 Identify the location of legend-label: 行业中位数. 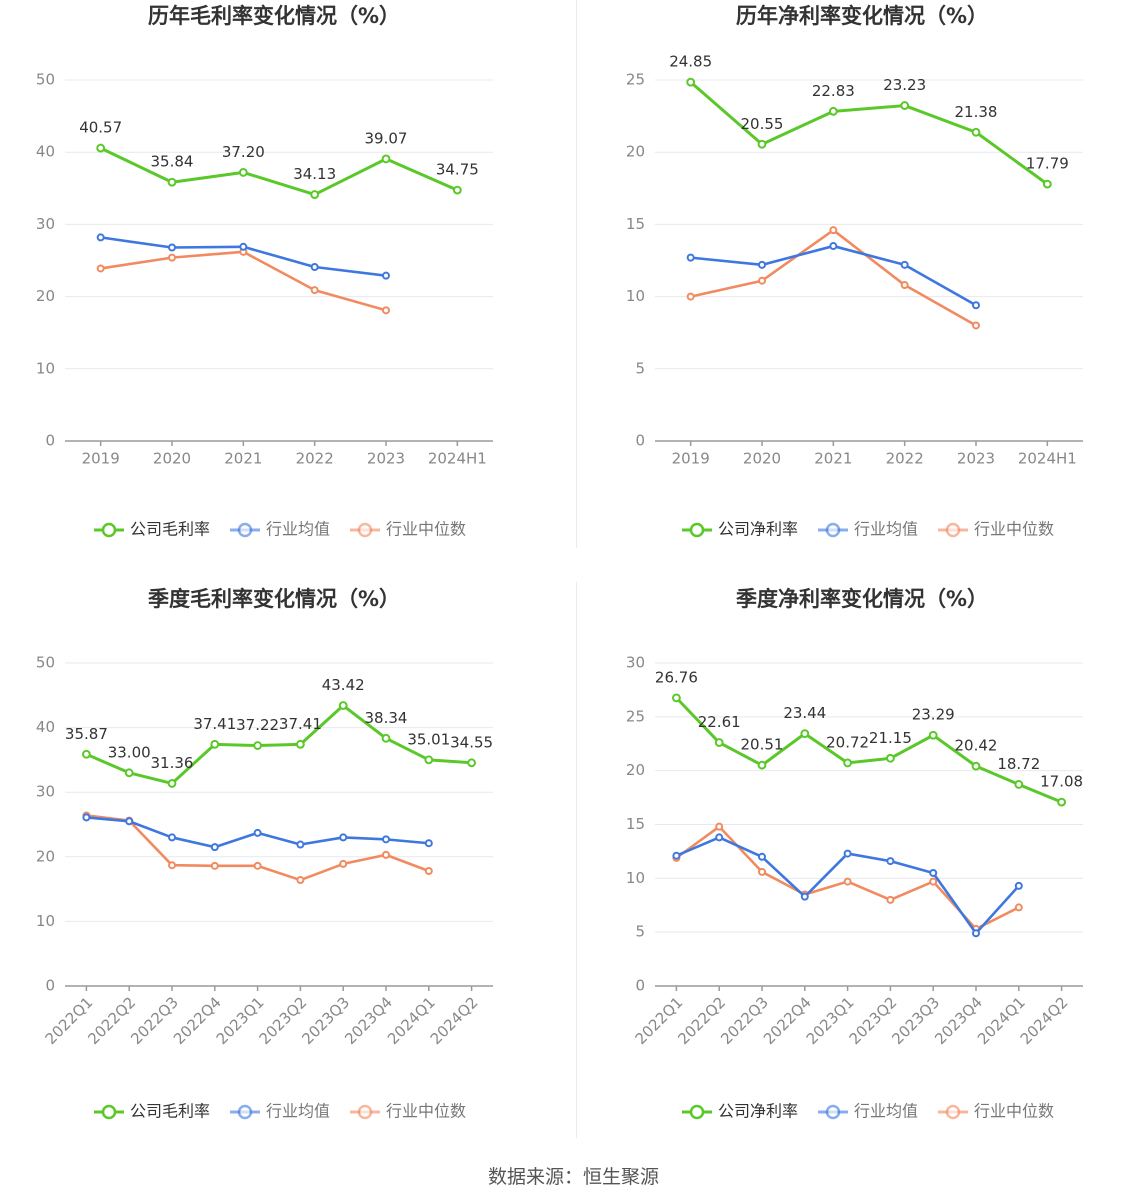
(1014, 529).